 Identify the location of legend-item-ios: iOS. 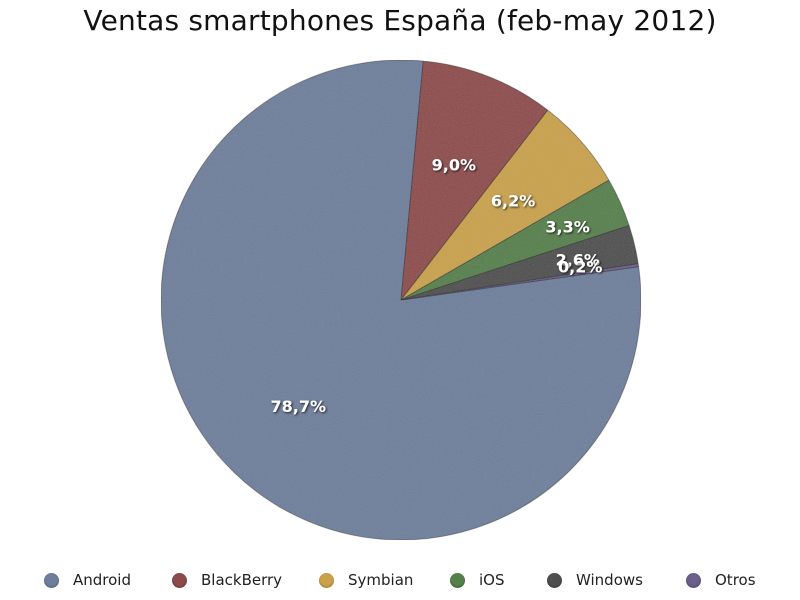
(477, 580).